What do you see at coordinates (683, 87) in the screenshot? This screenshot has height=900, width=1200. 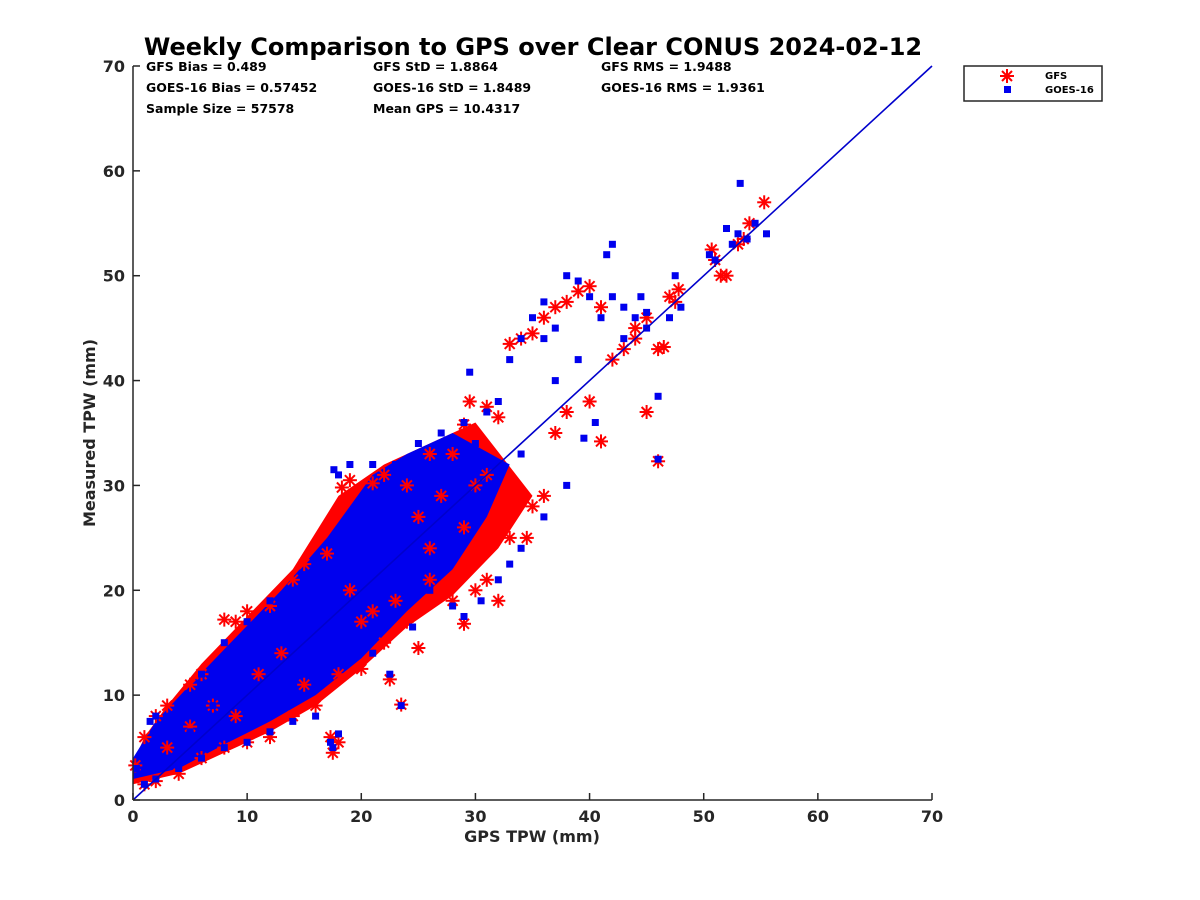 I see `stat-goes-rms: GOES-16 RMS = 1.9361` at bounding box center [683, 87].